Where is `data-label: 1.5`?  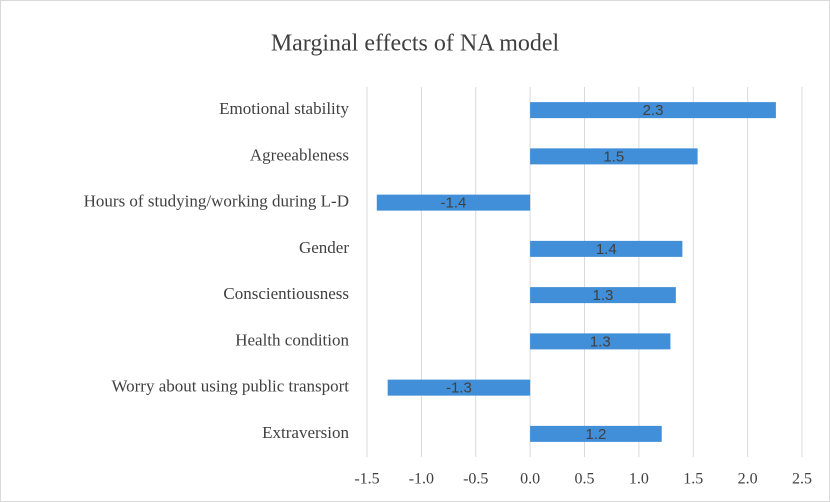
data-label: 1.5 is located at coordinates (613, 156).